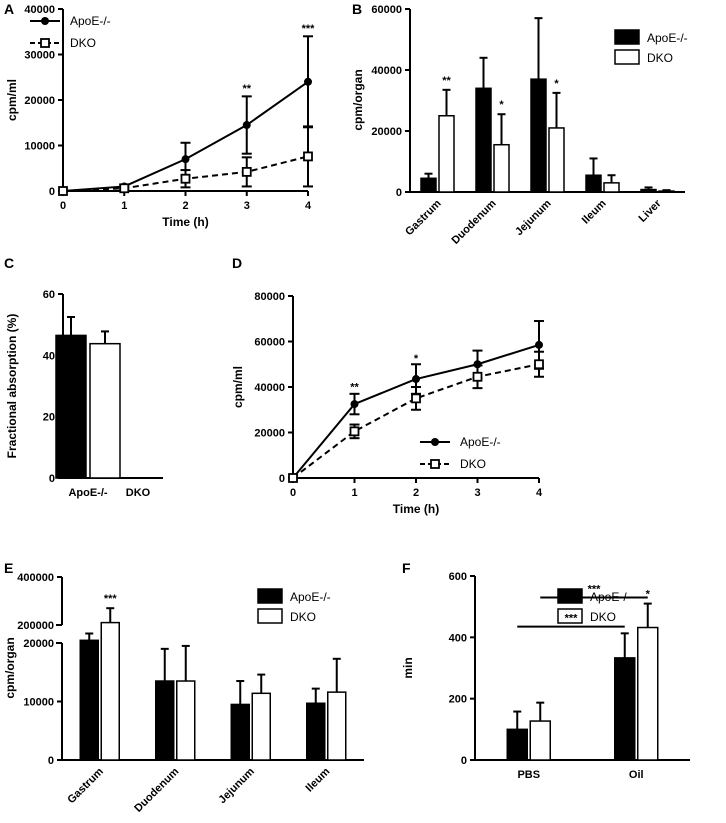 Image resolution: width=726 pixels, height=823 pixels. I want to click on panel-label-e: E, so click(8, 568).